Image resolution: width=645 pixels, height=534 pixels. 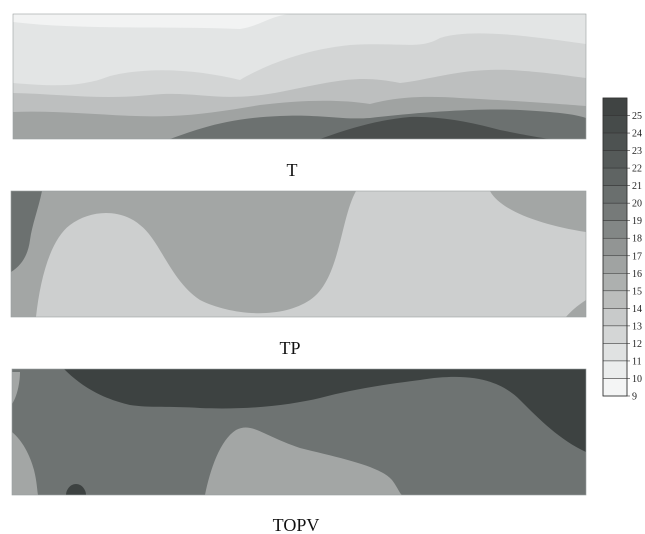 I want to click on colorbar: 25 24 23 22 21 20 19 18 17 16 15 14 13 12 11 10 9, so click(x=622, y=250).